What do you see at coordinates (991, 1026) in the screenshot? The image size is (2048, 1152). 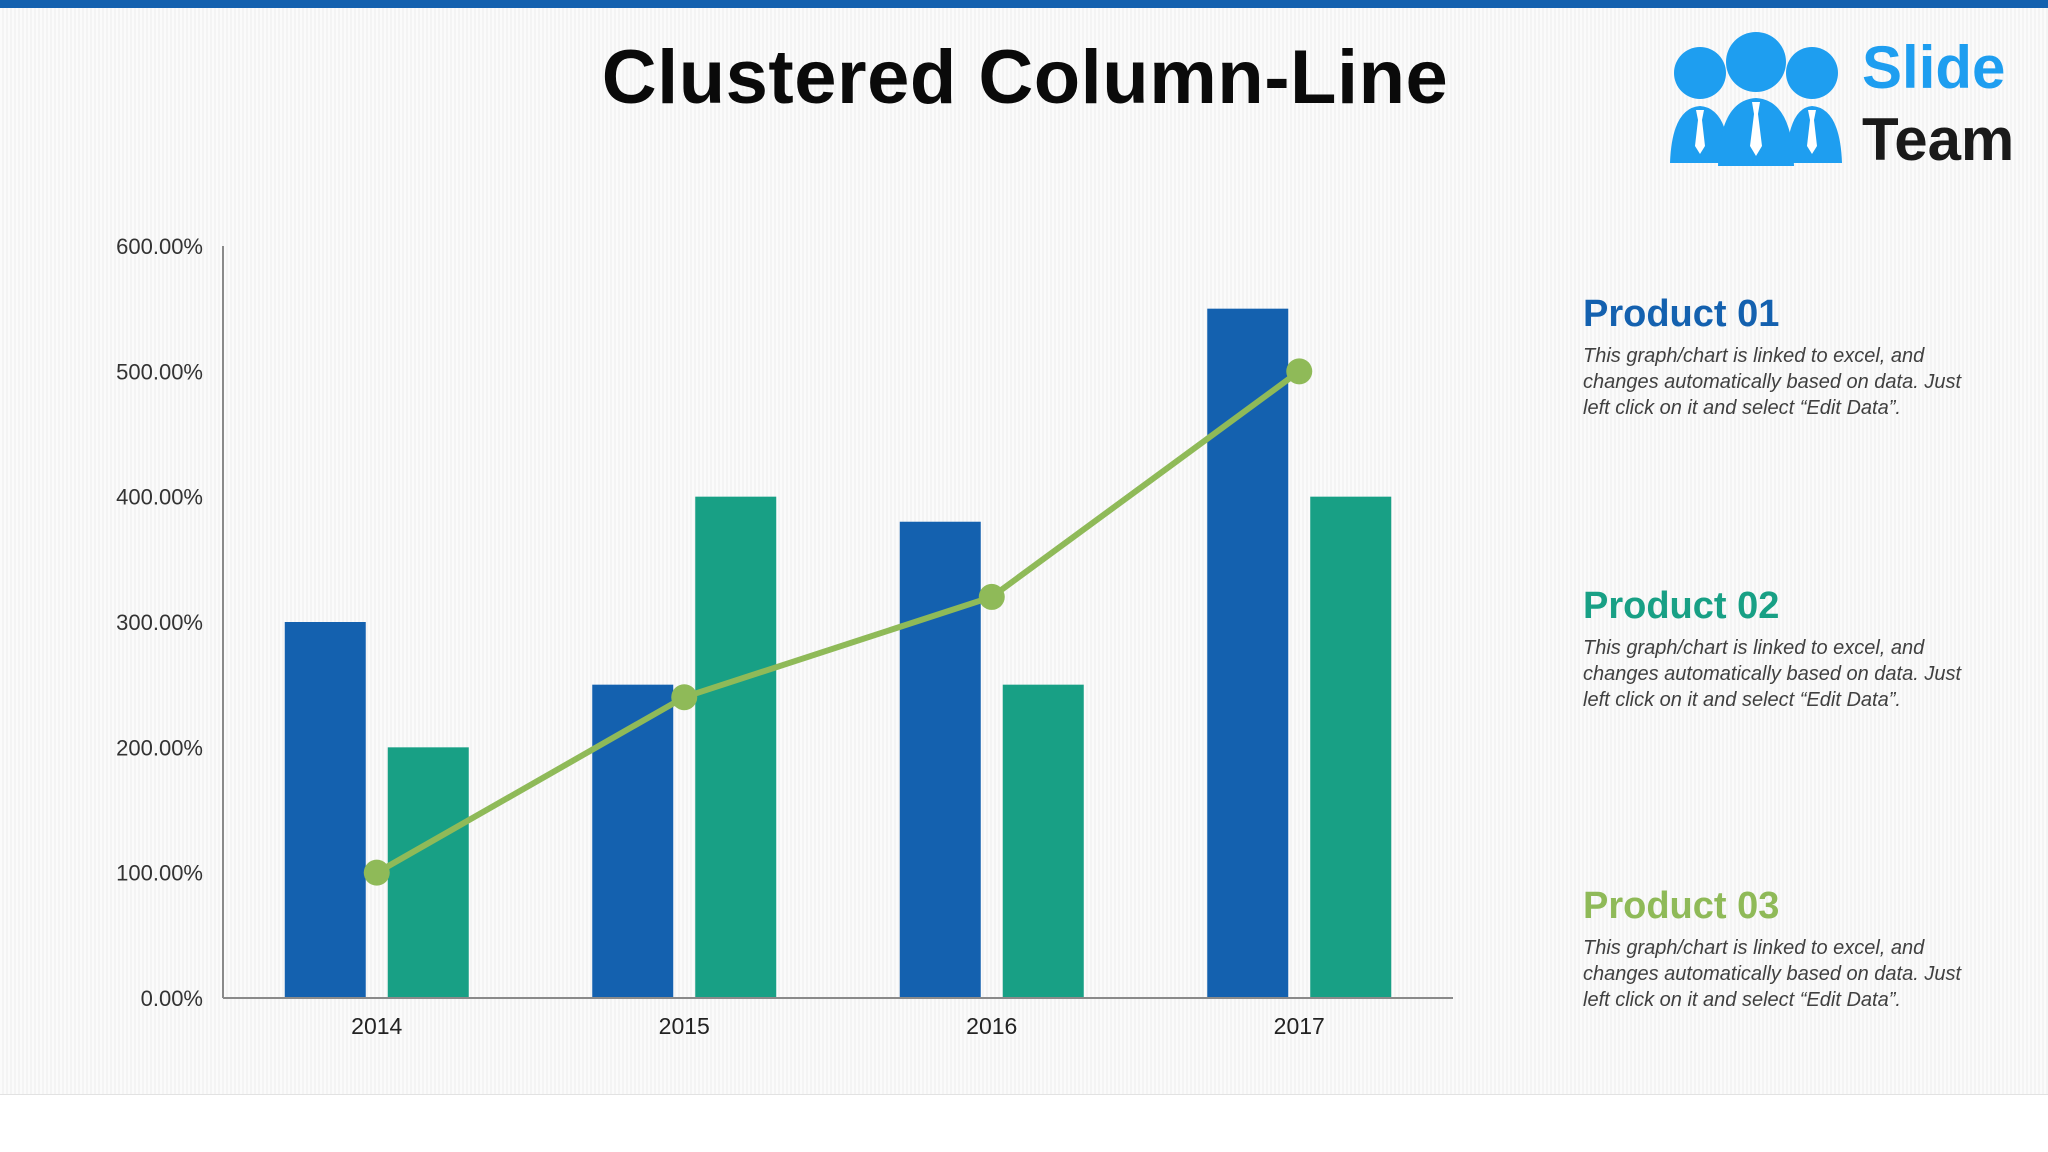 I see `x-tick-label: 2016` at bounding box center [991, 1026].